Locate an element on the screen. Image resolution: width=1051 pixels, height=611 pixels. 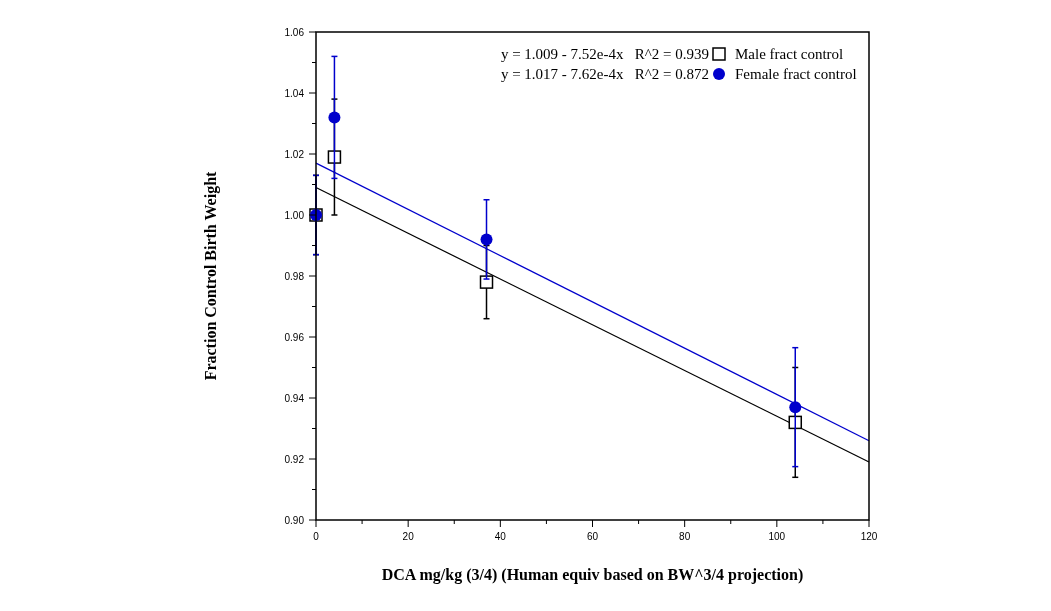
x-tick-label: 100 is located at coordinates (777, 536).